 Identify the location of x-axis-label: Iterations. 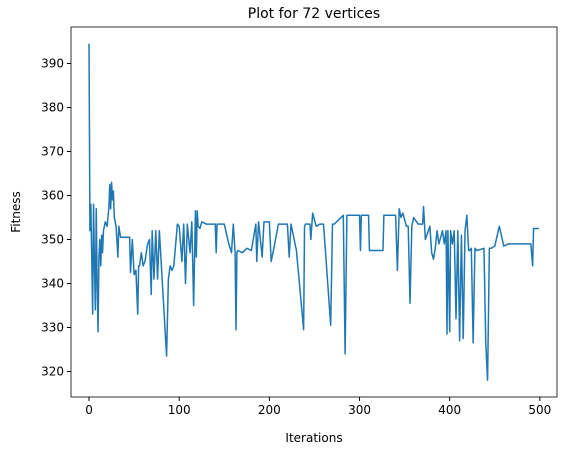
(313, 438).